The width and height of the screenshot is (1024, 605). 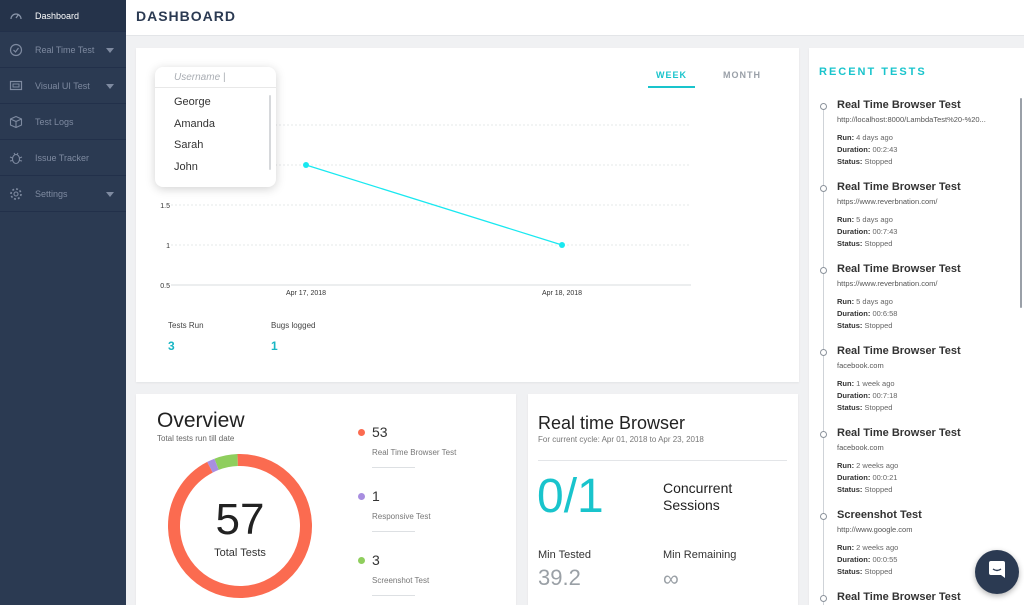 I want to click on tests-run-stat: Tests Run 3, so click(x=186, y=337).